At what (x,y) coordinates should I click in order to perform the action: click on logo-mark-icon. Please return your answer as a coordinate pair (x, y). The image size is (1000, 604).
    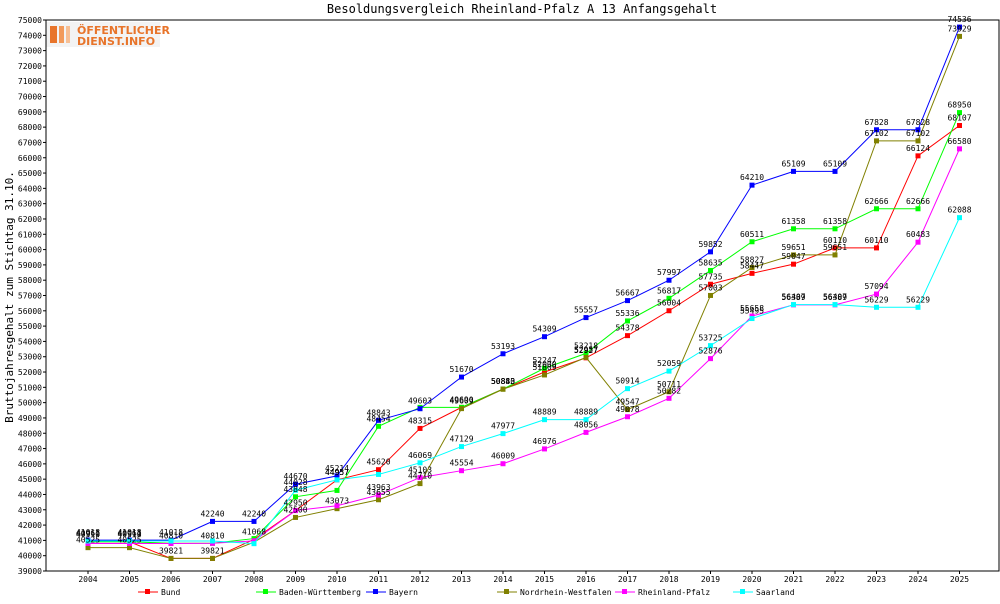
    Looking at the image, I should click on (60, 34).